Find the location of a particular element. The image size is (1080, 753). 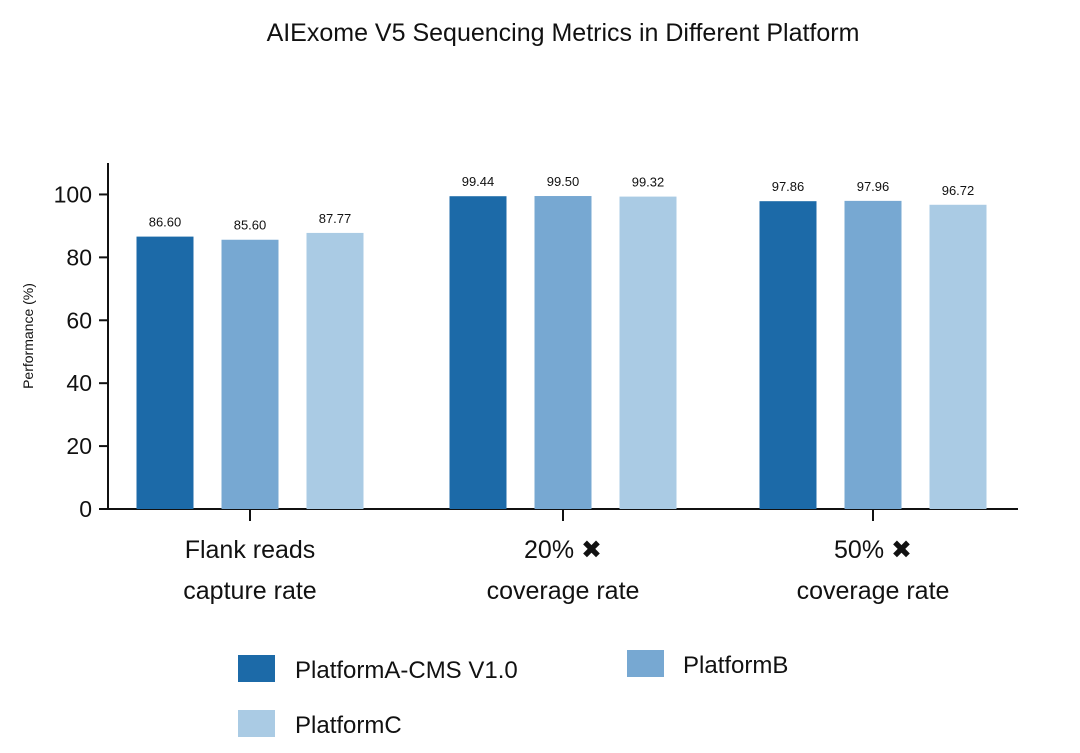

legend: PlatformA-CMS V1.0 PlatformB PlatformC is located at coordinates (513, 694).